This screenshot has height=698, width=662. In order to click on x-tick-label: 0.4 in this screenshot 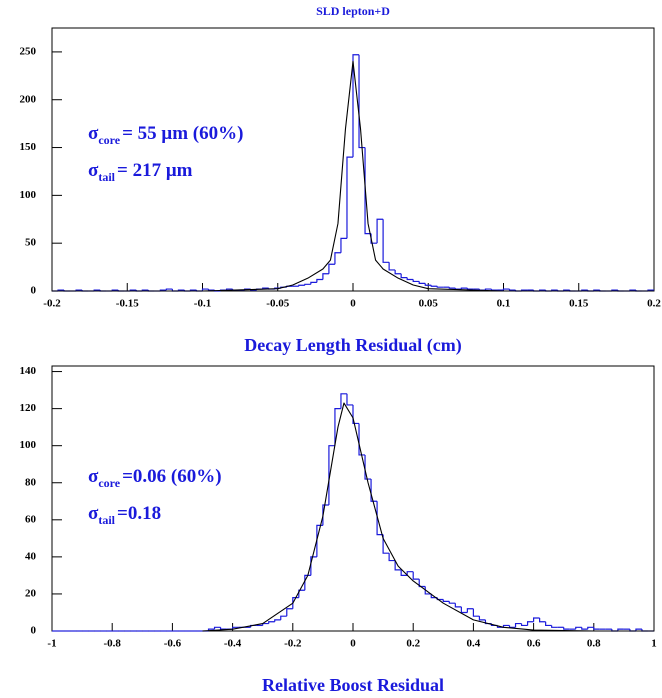, I will do `click(474, 644)`.